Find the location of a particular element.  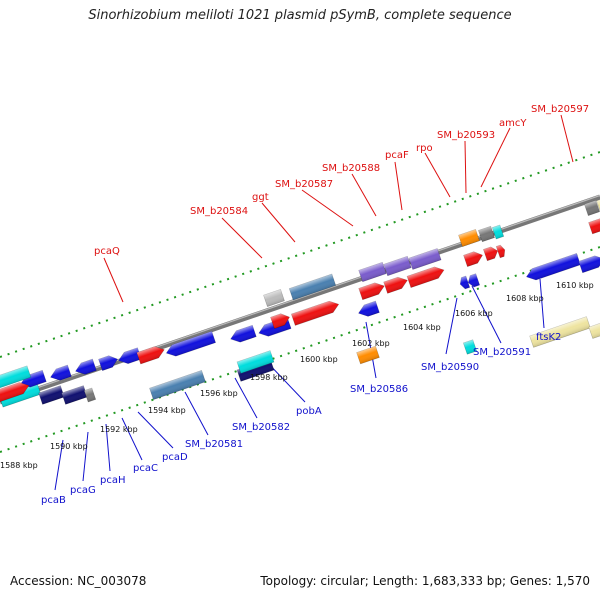

scale-tick-label: 1602 kbp is located at coordinates (371, 343).